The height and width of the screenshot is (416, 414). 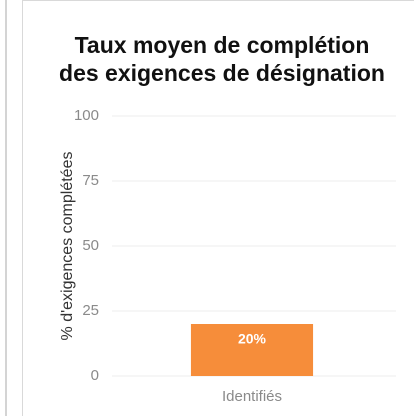 I want to click on value-label: 20%, so click(x=252, y=339).